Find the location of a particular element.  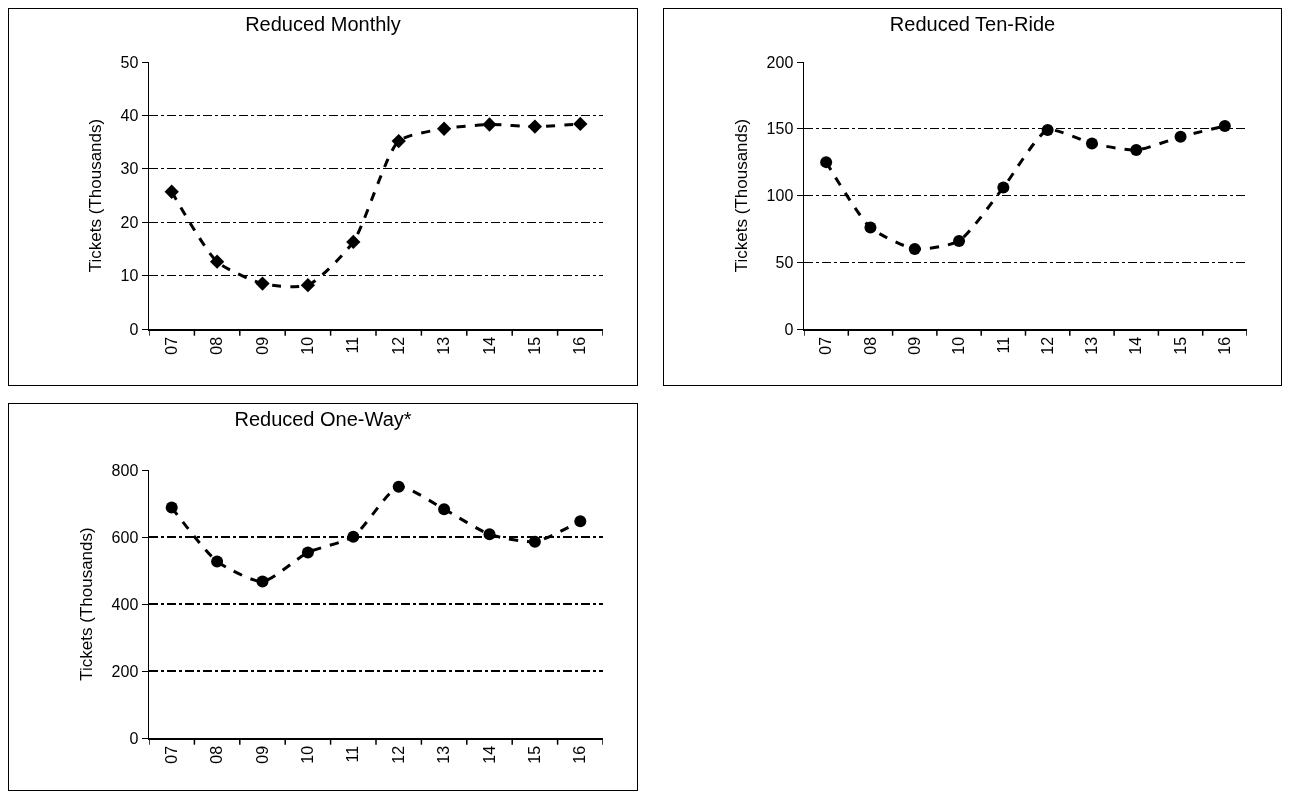

y-tick-label: 600 is located at coordinates (125, 537).